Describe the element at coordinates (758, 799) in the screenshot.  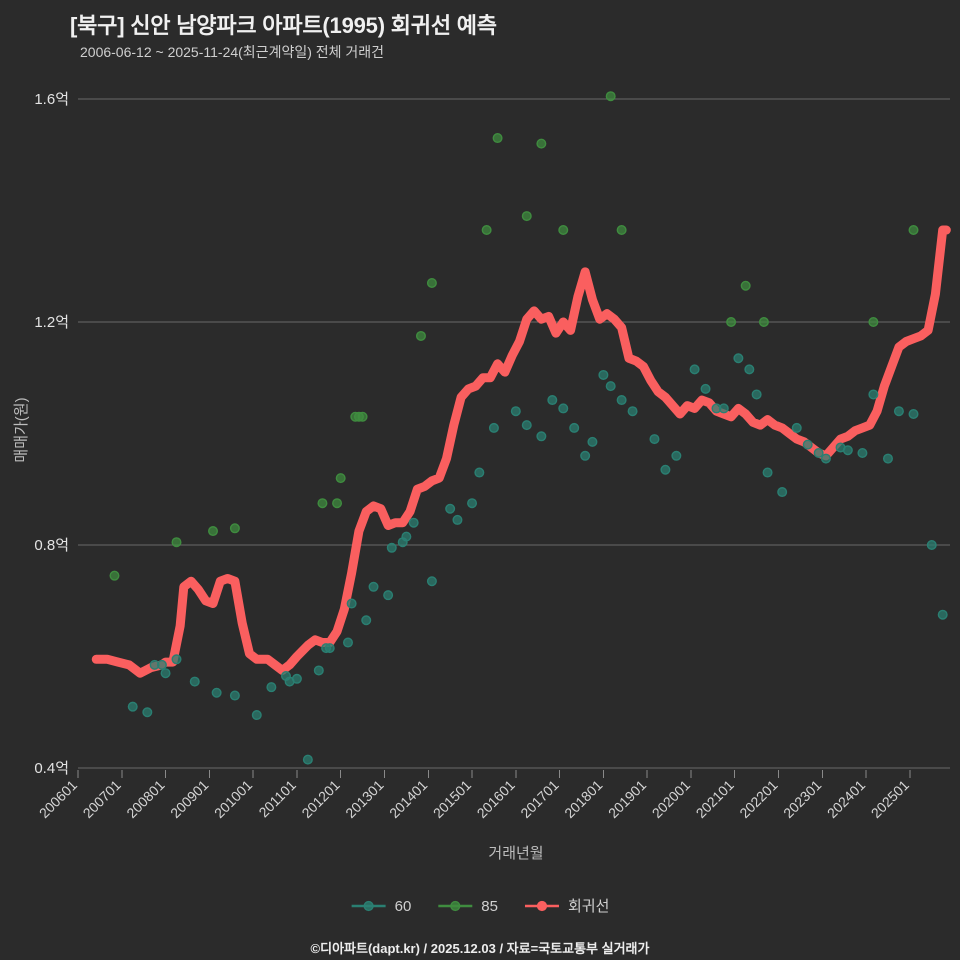
I see `x-tick-label: 202201` at that location.